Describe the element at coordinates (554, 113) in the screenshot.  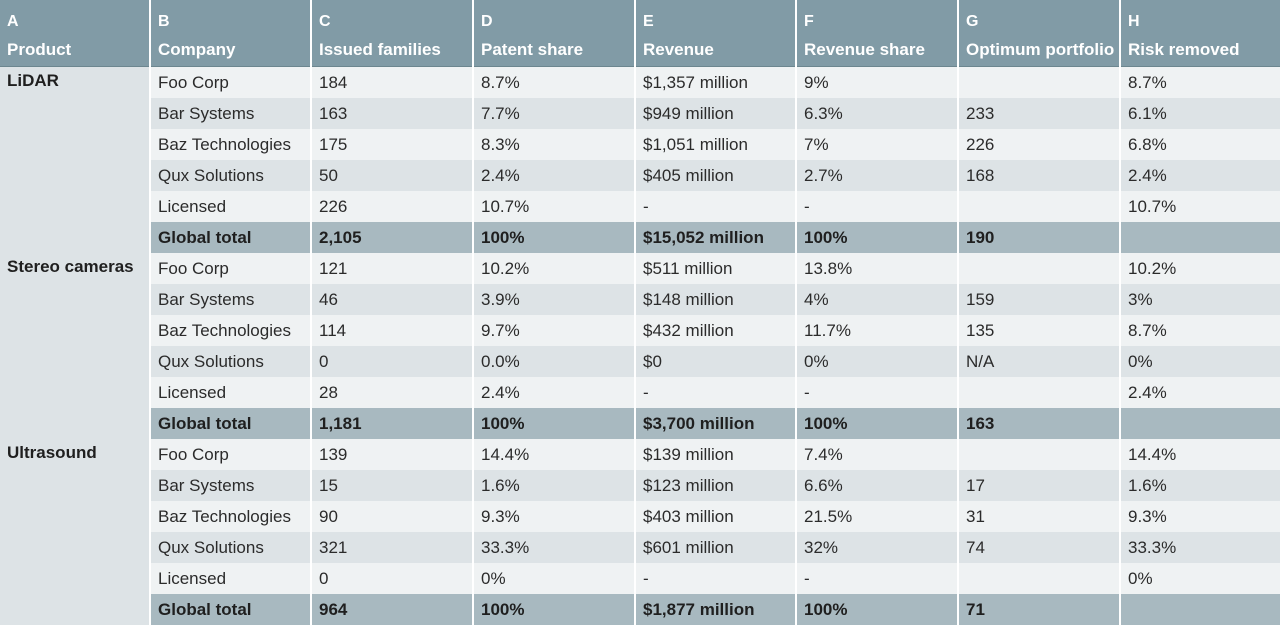
I see `cell-patent-share: 7.7%` at that location.